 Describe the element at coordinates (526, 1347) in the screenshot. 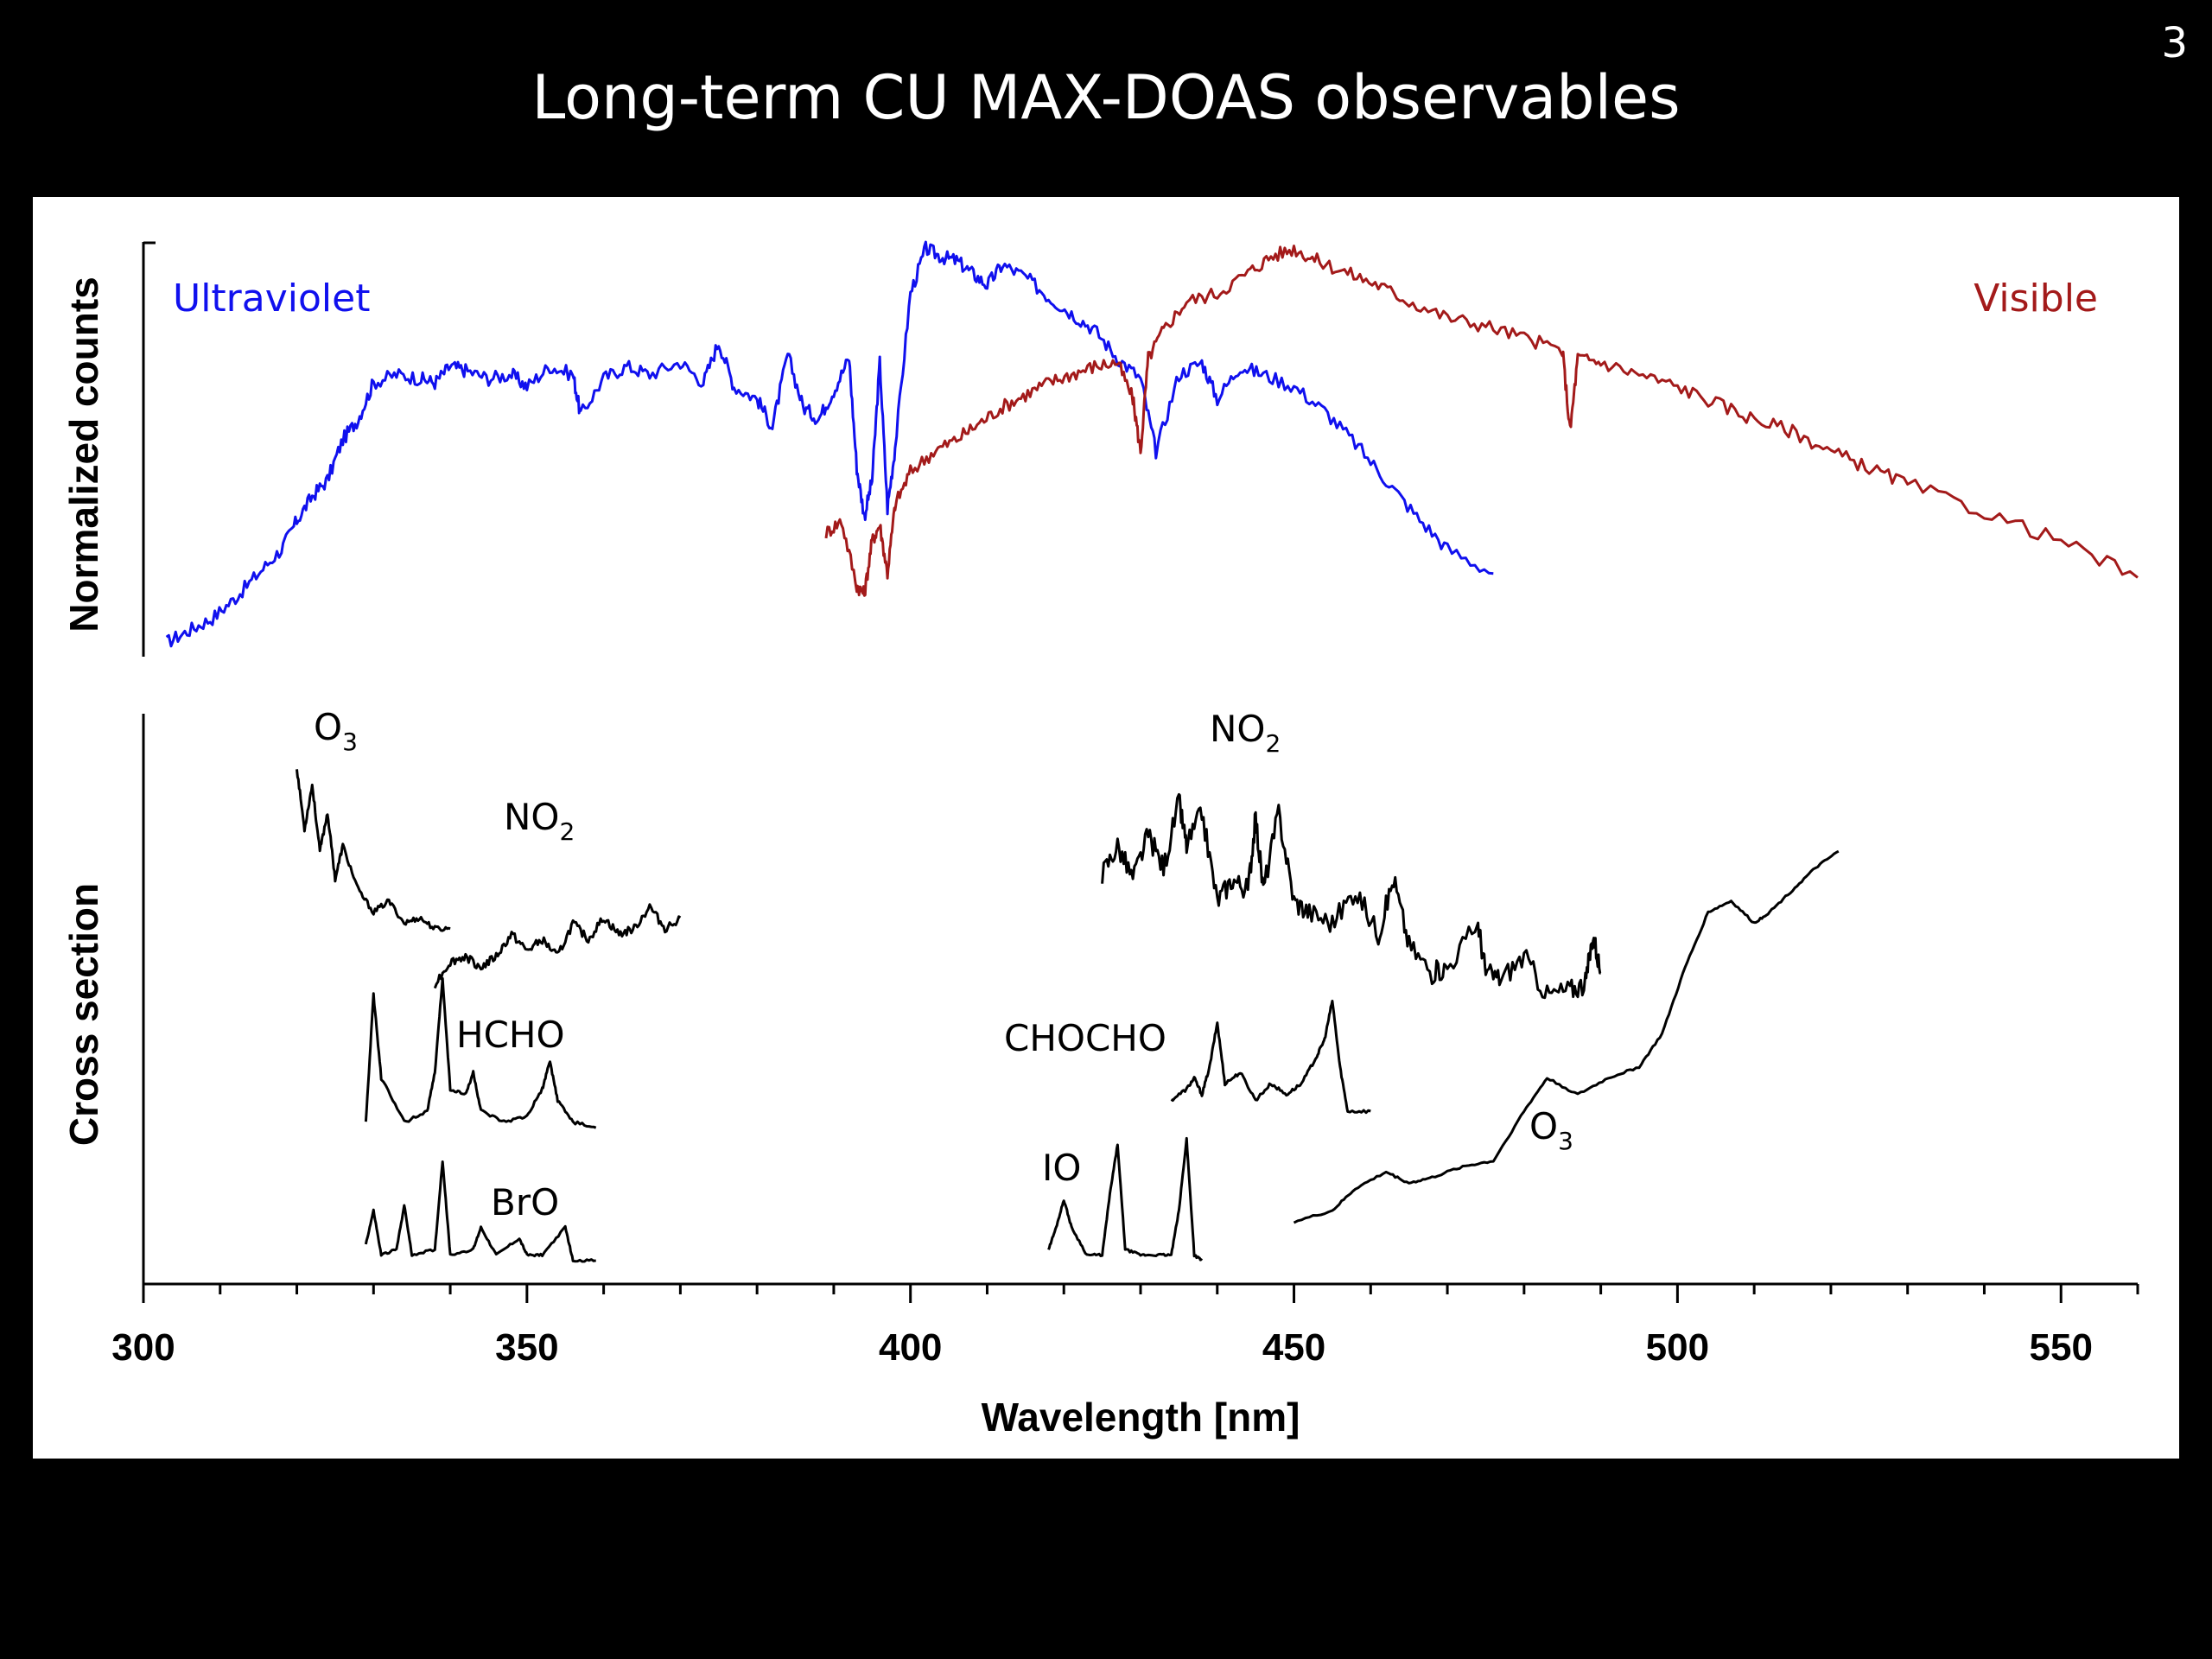

I see `x-tick-label: 350` at that location.